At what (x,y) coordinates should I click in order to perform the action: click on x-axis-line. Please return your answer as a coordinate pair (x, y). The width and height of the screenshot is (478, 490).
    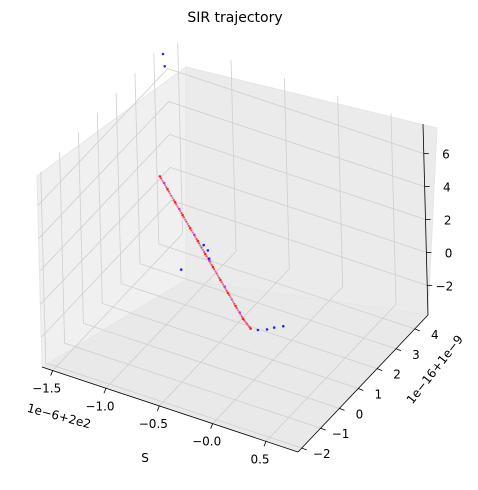
    Looking at the image, I should click on (170, 409).